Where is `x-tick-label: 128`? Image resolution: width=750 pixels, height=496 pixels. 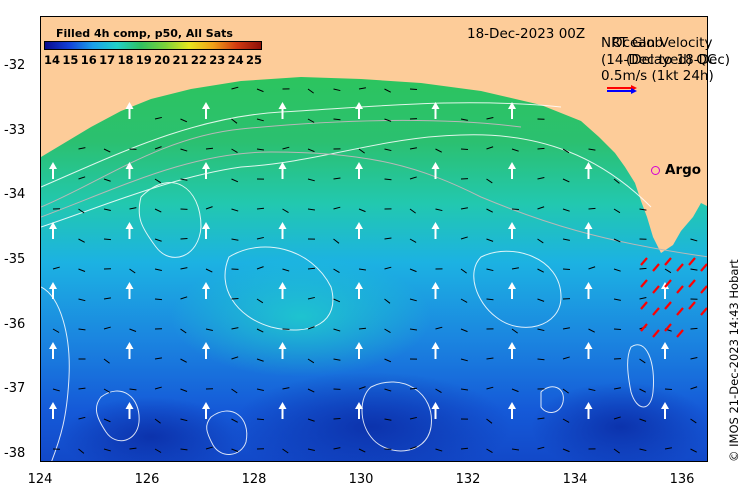 x-tick-label: 128 is located at coordinates (254, 479).